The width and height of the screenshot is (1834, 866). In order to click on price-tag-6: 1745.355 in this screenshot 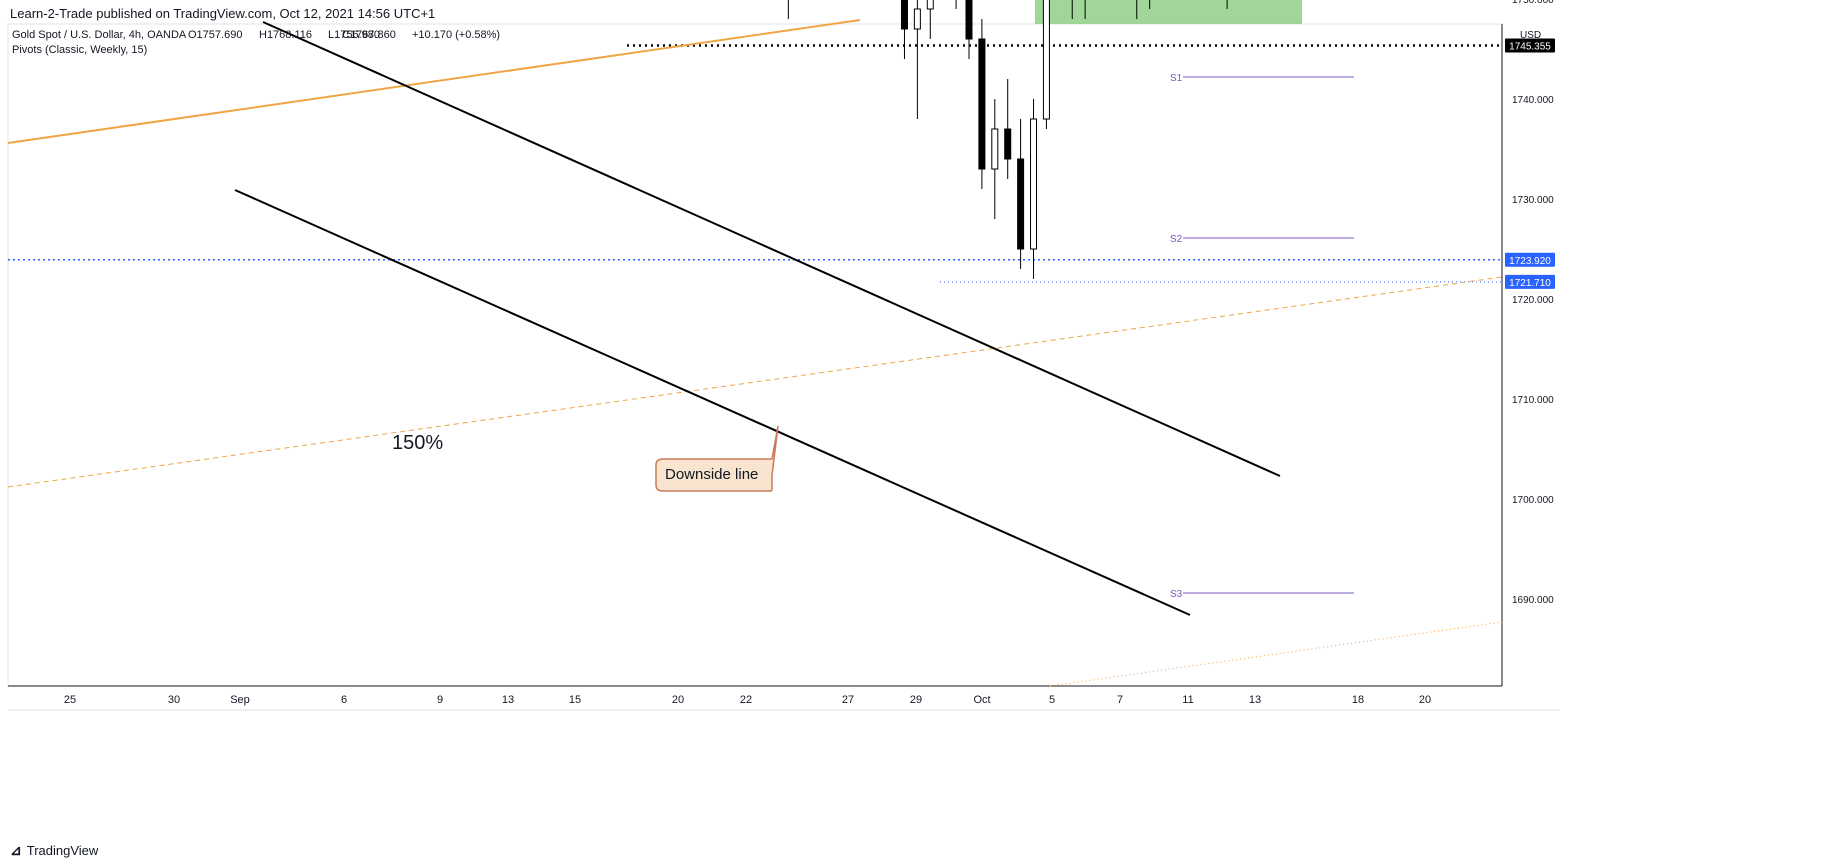, I will do `click(1530, 45)`.